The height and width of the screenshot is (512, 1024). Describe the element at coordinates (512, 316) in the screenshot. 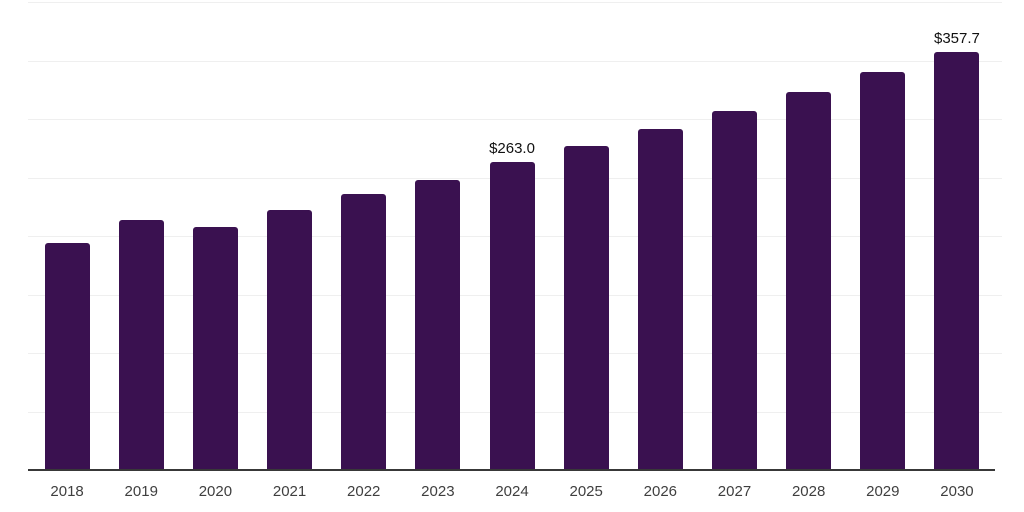

I see `bar-2024` at that location.